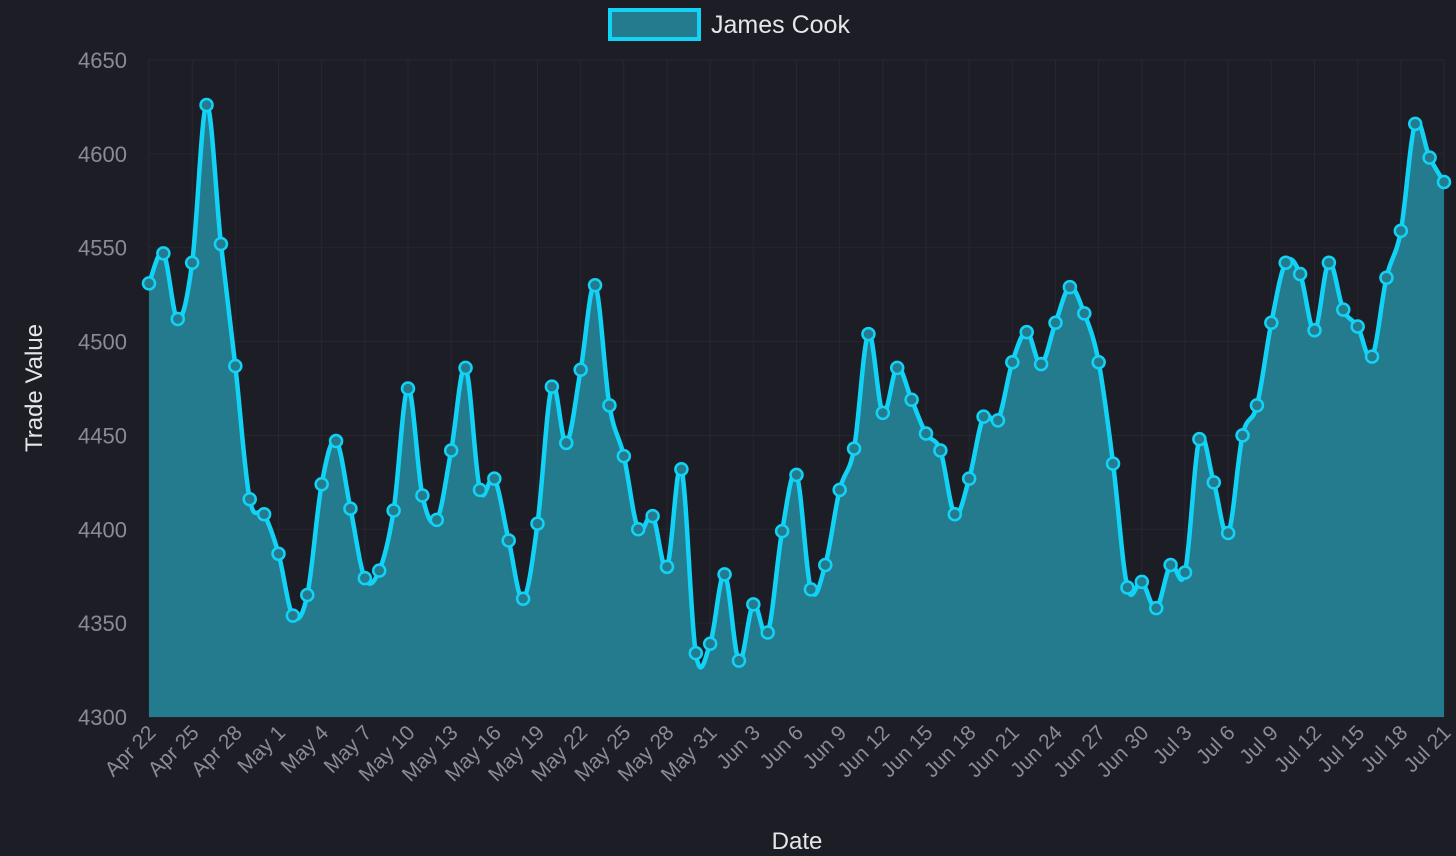 The height and width of the screenshot is (856, 1456). Describe the element at coordinates (102, 248) in the screenshot. I see `y-tick-label: 4550` at that location.